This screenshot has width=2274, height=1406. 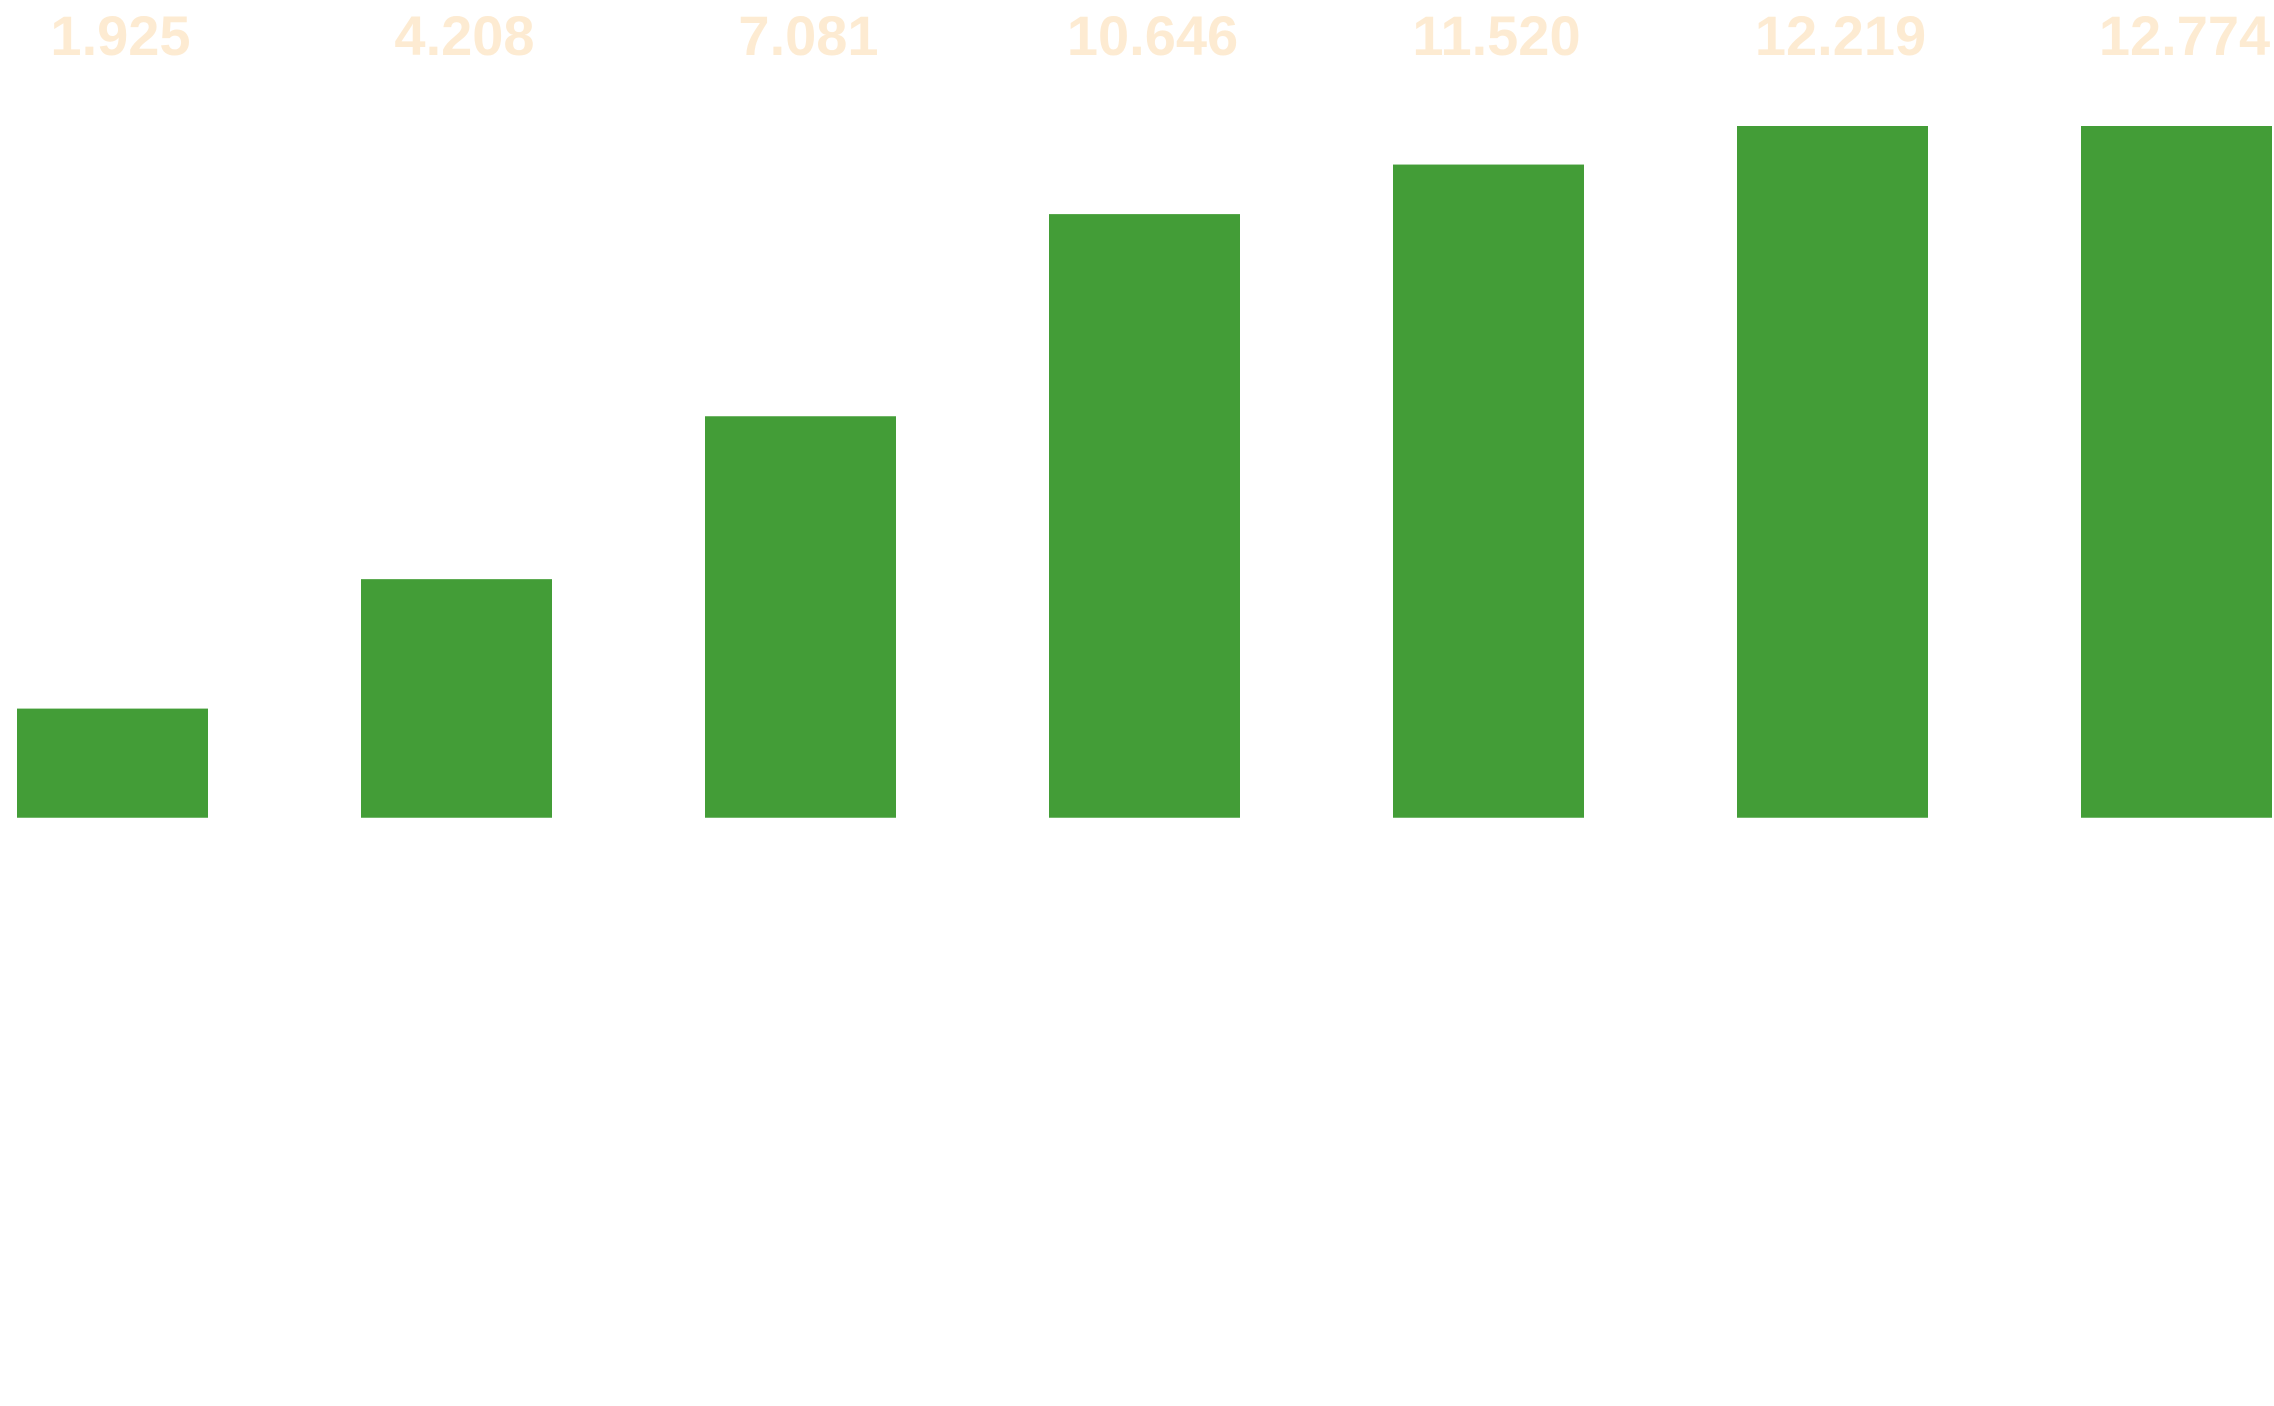 What do you see at coordinates (1496, 35) in the screenshot?
I see `value-label: 11.520` at bounding box center [1496, 35].